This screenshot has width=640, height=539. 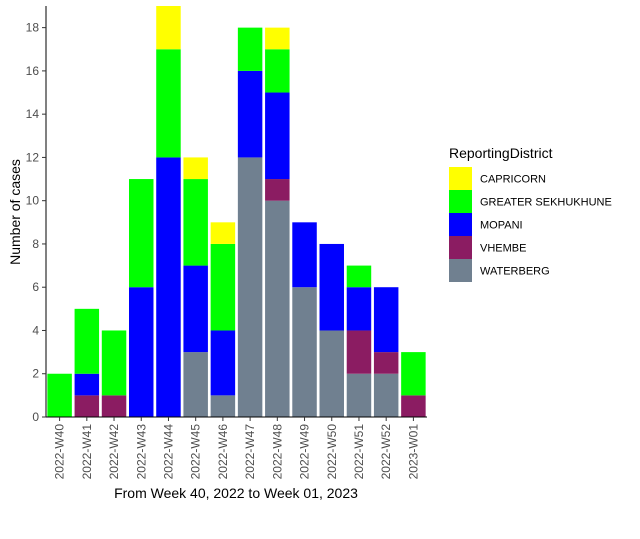 What do you see at coordinates (250, 49) in the screenshot?
I see `bar-segment-greater-sekhukhune-2022-w47` at bounding box center [250, 49].